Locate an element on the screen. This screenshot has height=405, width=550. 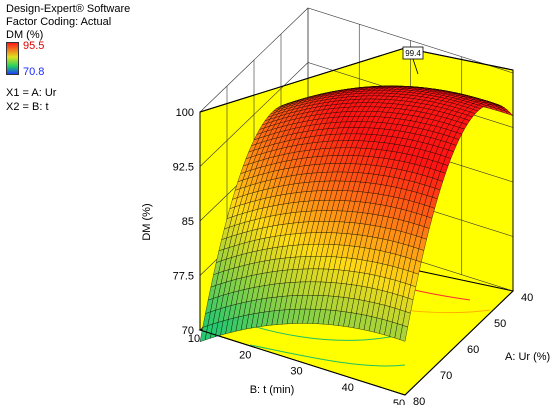
b-tick-label: 10 is located at coordinates (194, 339).